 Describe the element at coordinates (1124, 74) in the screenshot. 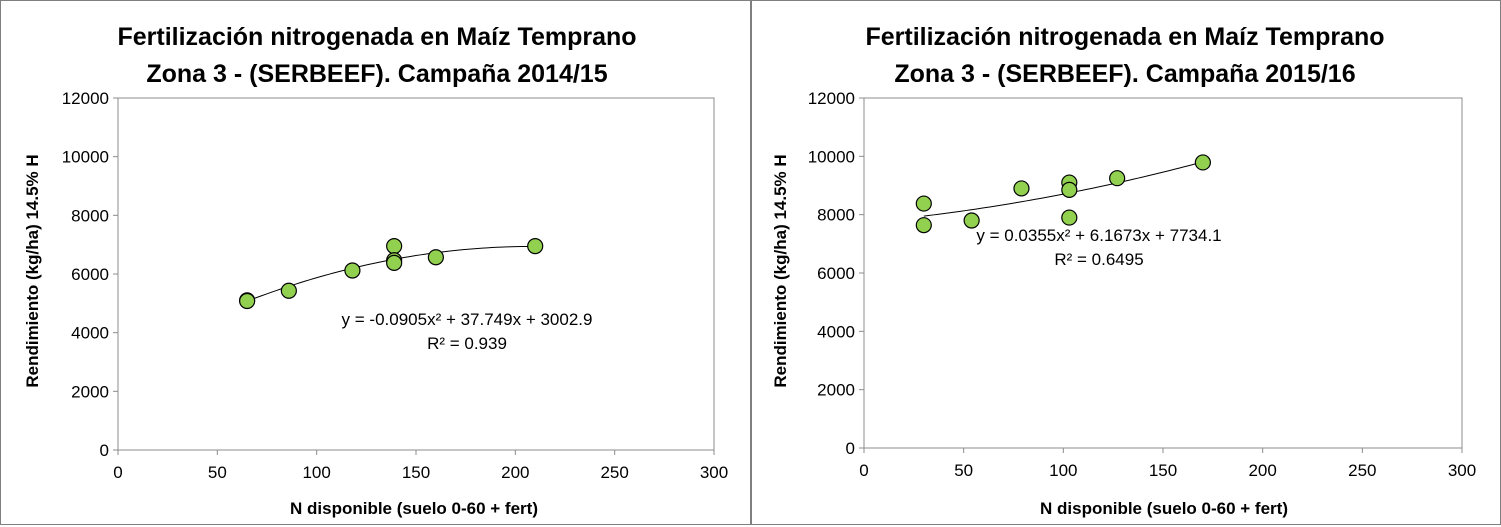

I see `chart-title-line2: Zona 3 - (SERBEEF). Campaña 2015/16` at that location.